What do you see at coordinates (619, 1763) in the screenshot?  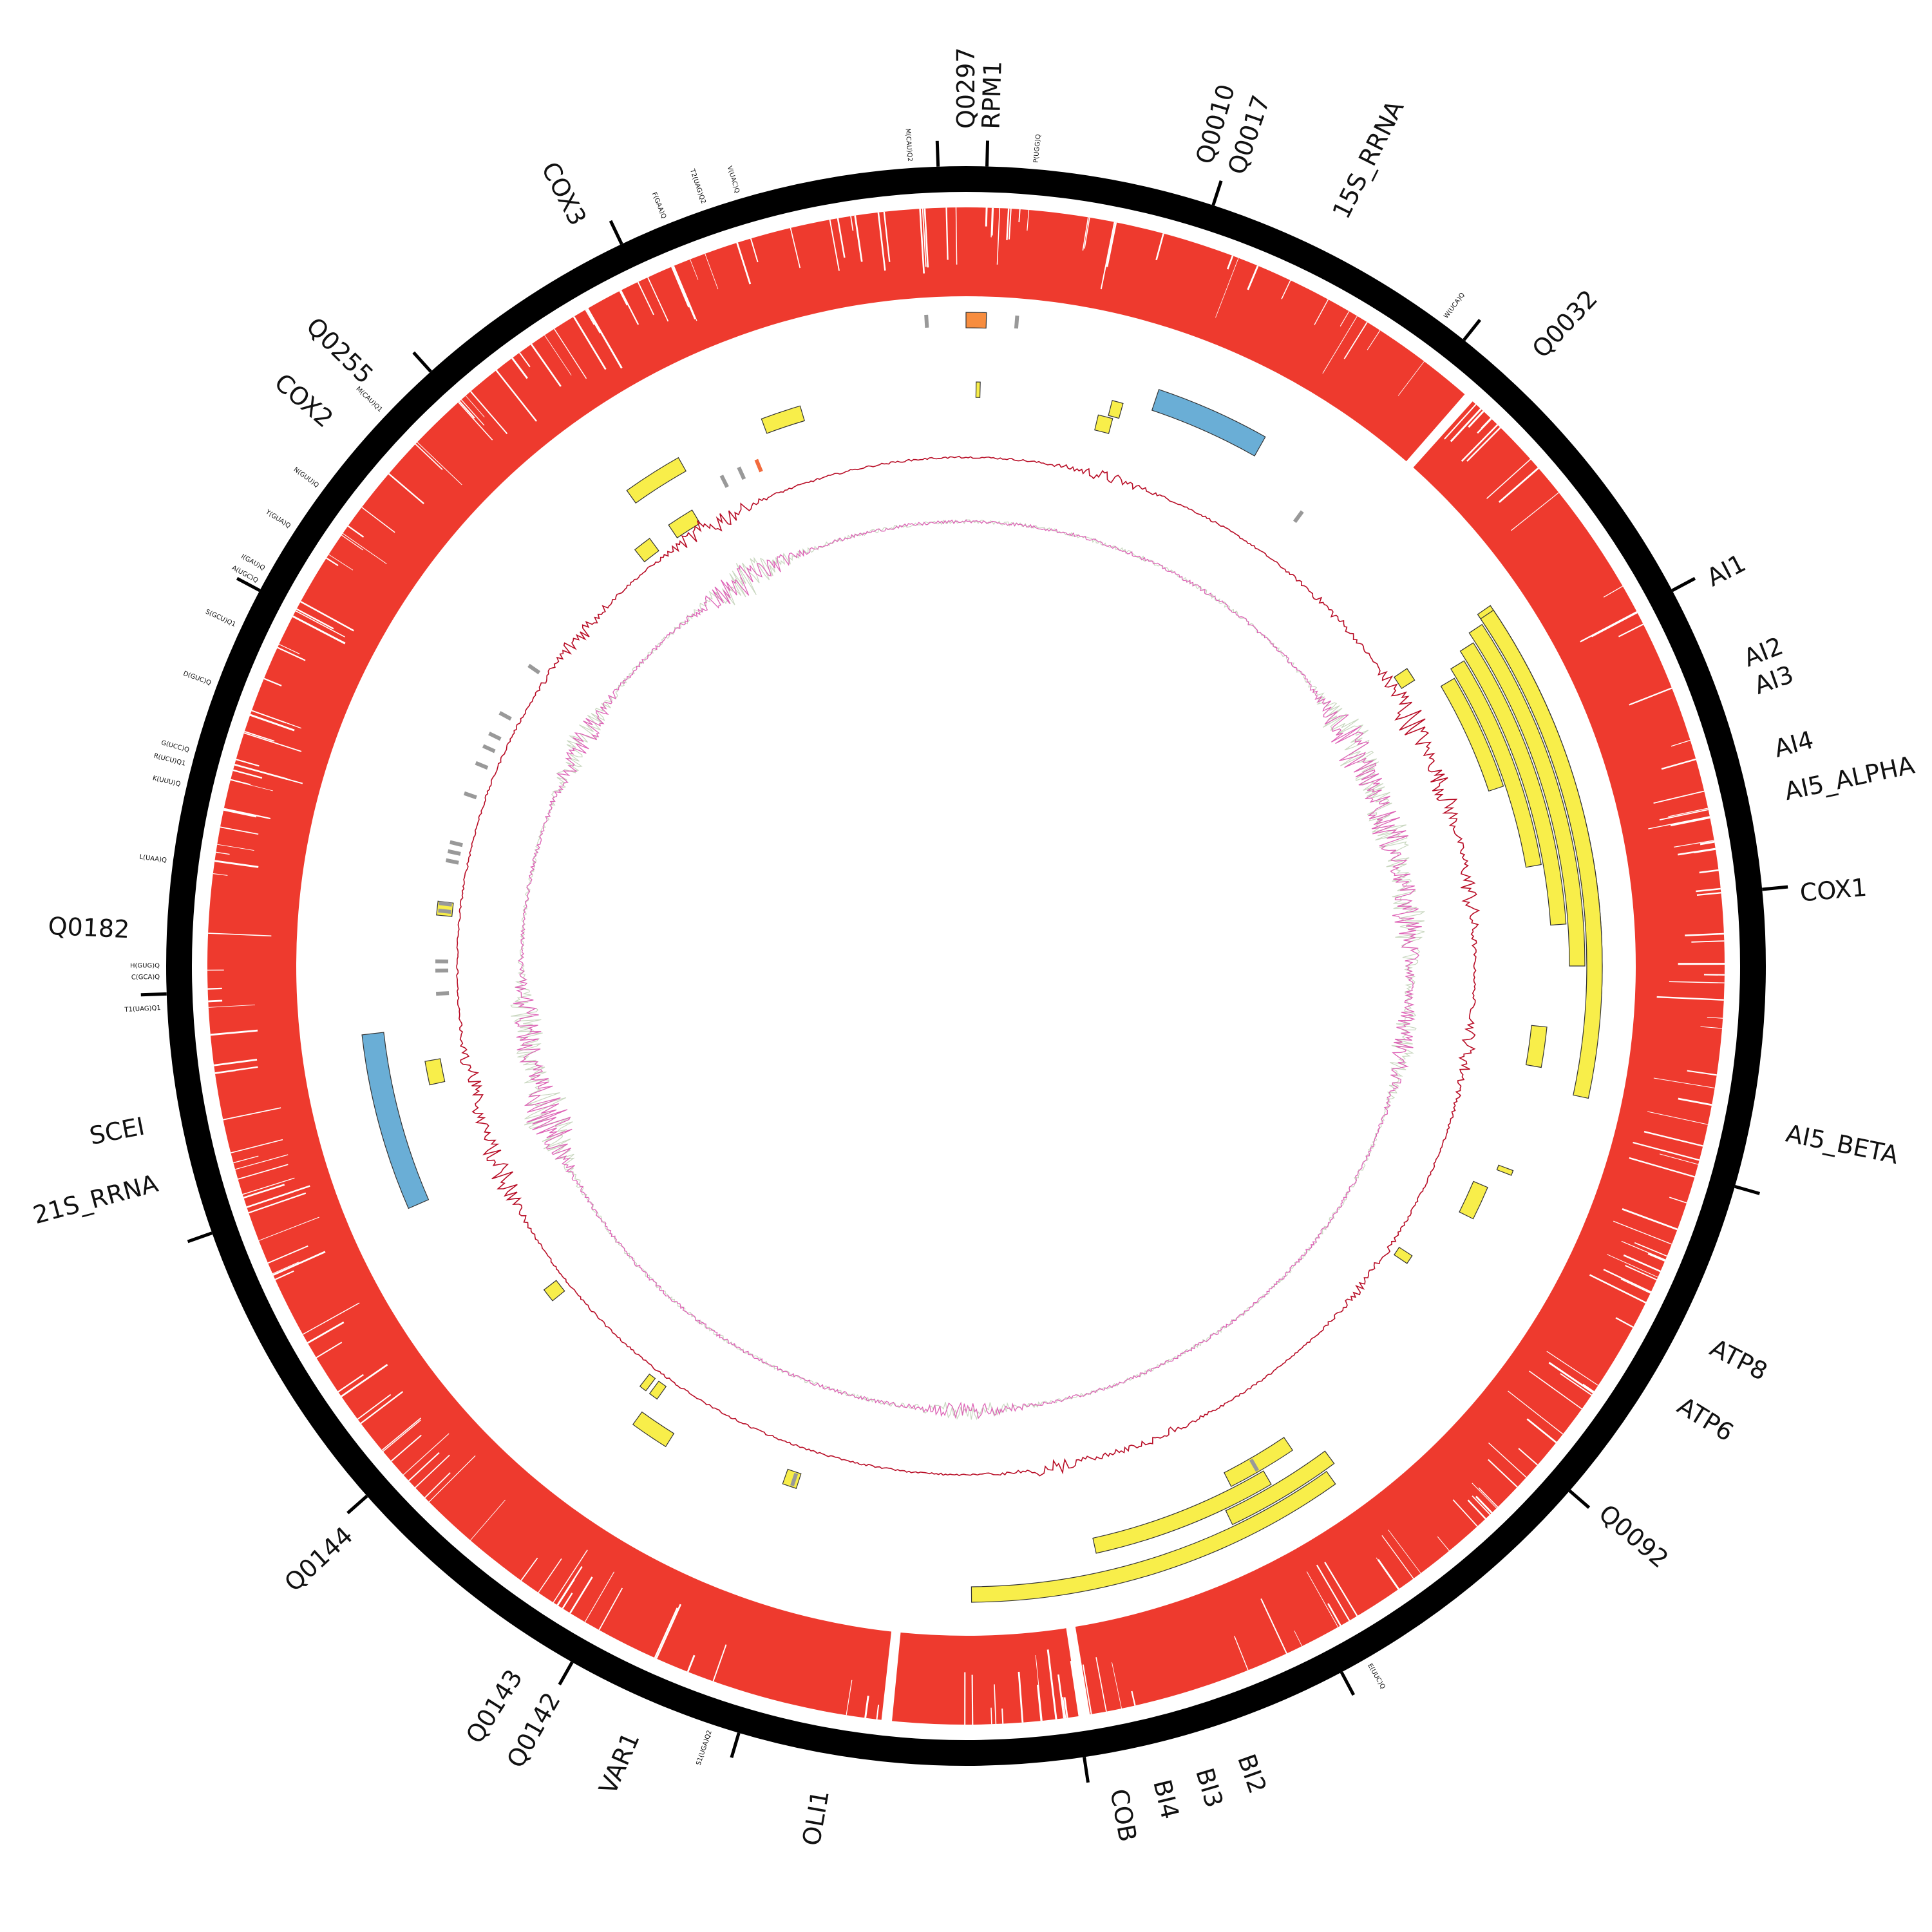 I see `gene-label: VAR1` at bounding box center [619, 1763].